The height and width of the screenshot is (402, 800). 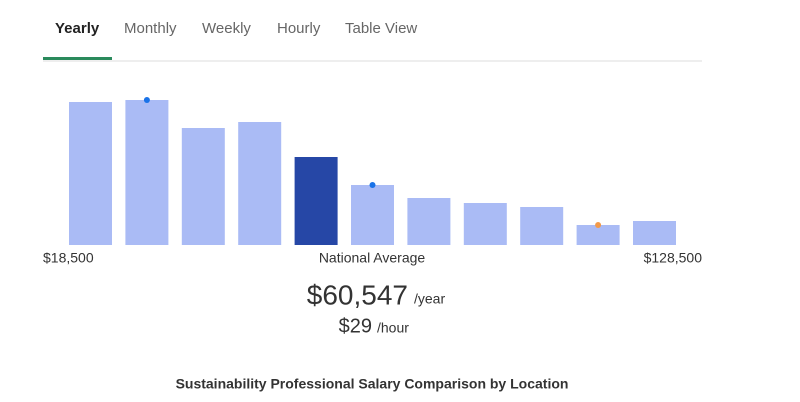 I want to click on tab: Weekly, so click(x=226, y=28).